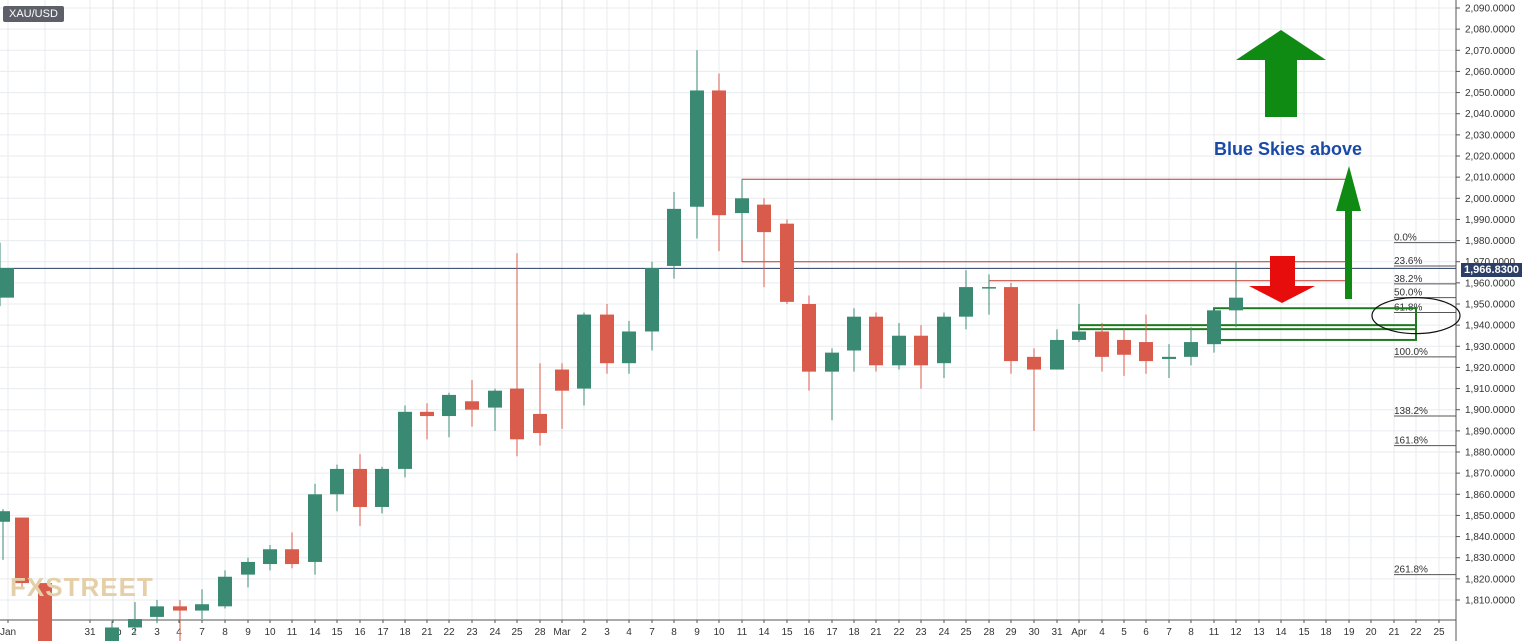  I want to click on symbol-badge: XAU/USD, so click(33, 14).